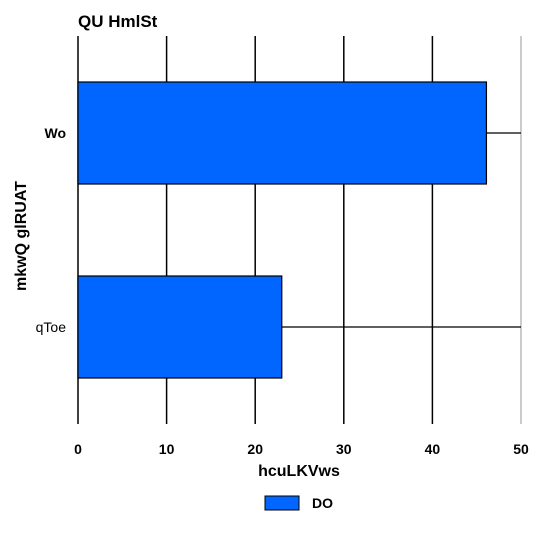 Image resolution: width=546 pixels, height=546 pixels. Describe the element at coordinates (282, 503) in the screenshot. I see `legend-swatch` at that location.